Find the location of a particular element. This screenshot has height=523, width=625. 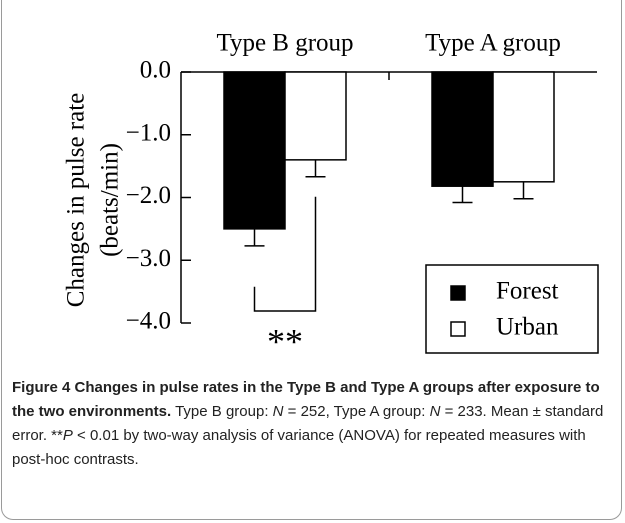

legend-label: Urban is located at coordinates (527, 327).